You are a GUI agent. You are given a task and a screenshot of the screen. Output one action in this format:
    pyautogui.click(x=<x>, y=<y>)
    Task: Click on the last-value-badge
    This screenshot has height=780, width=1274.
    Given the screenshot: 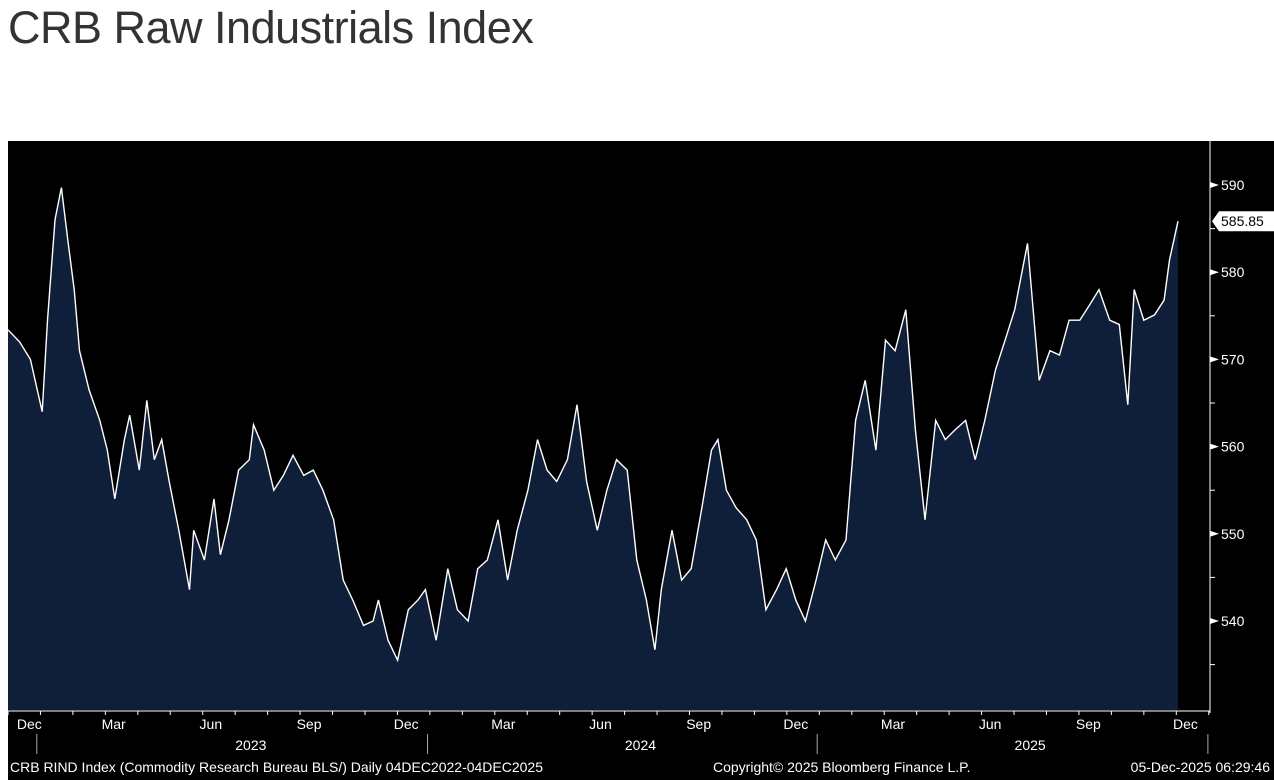 What is the action you would take?
    pyautogui.click(x=1243, y=221)
    